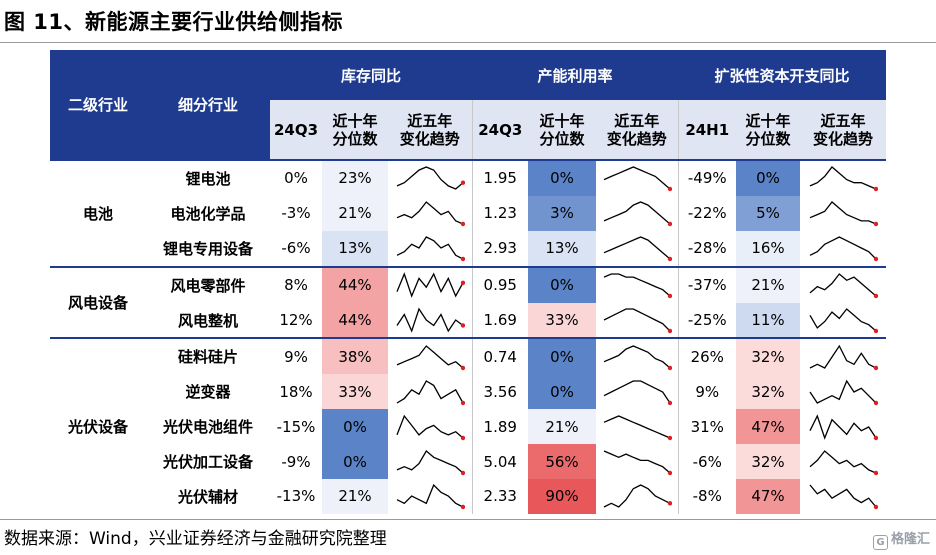 The width and height of the screenshot is (936, 555). I want to click on capex-value-cell: -25%, so click(706, 320).